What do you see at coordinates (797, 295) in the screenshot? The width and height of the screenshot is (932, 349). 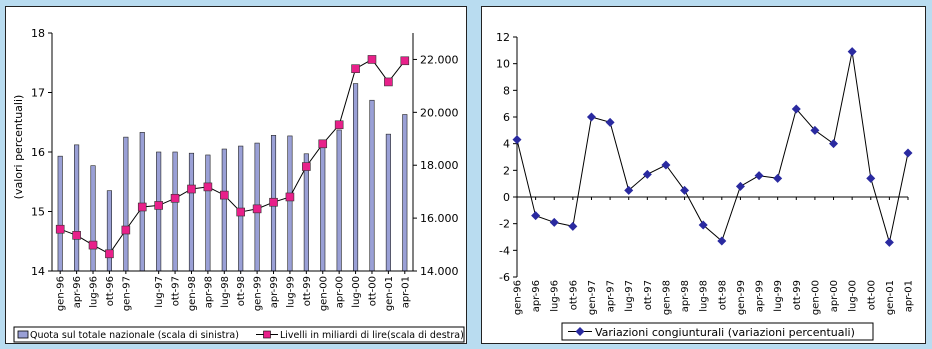 I see `x-tick-label: ott-99` at bounding box center [797, 295].